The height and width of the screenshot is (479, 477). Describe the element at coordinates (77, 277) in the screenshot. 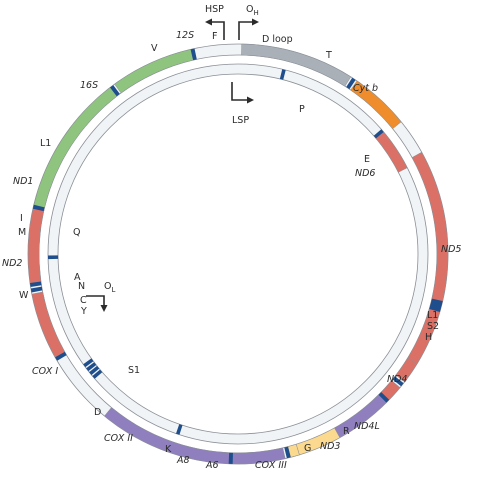

I see `trna-label-a: A` at that location.